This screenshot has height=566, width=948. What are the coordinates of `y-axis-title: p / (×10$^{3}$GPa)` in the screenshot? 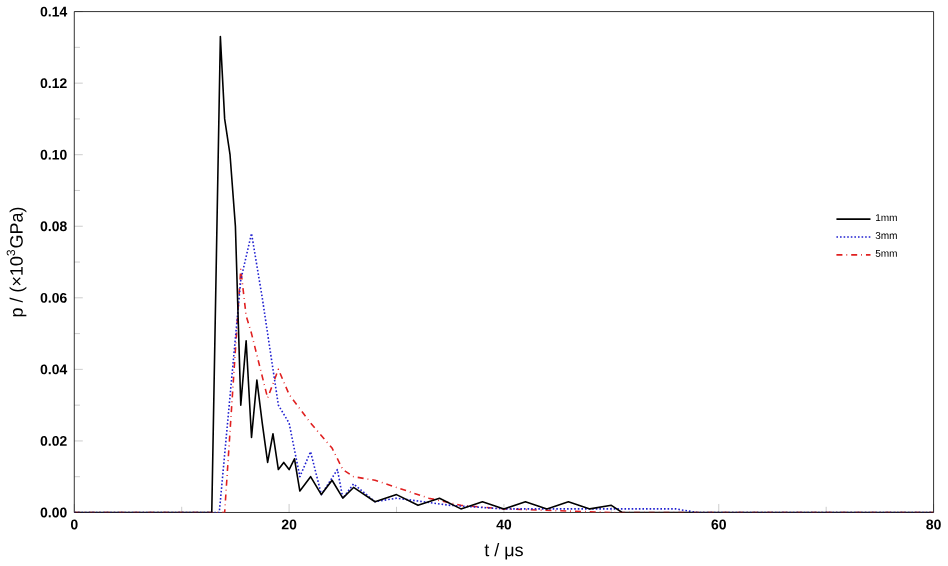 It's located at (16, 262).